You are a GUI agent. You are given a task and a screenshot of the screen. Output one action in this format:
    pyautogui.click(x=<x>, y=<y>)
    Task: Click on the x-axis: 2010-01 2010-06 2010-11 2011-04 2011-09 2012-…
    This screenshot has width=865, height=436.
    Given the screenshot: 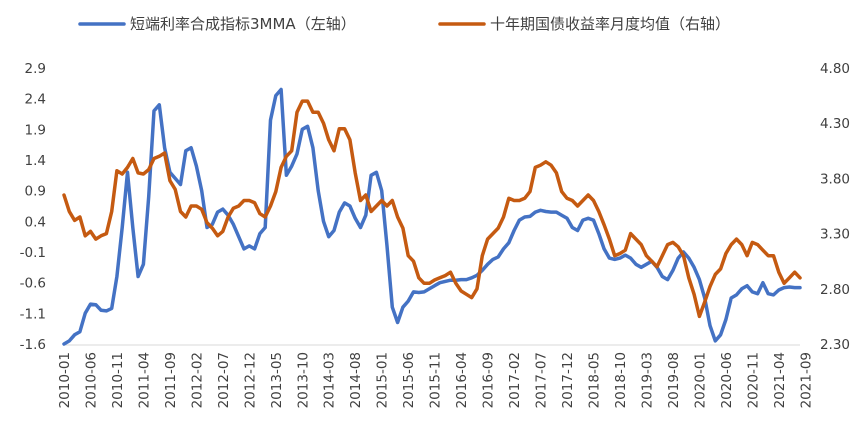 What is the action you would take?
    pyautogui.click(x=435, y=380)
    